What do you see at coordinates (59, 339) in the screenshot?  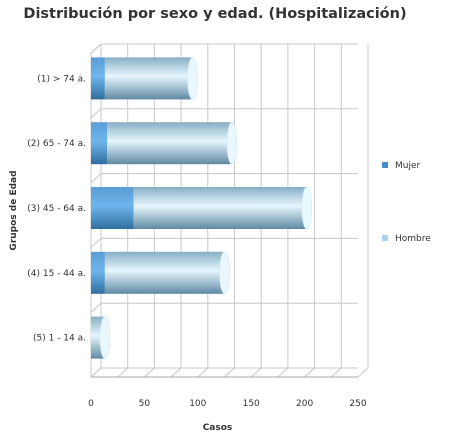 I see `y-tick-label: (5) 1 - 14 a.` at bounding box center [59, 339].